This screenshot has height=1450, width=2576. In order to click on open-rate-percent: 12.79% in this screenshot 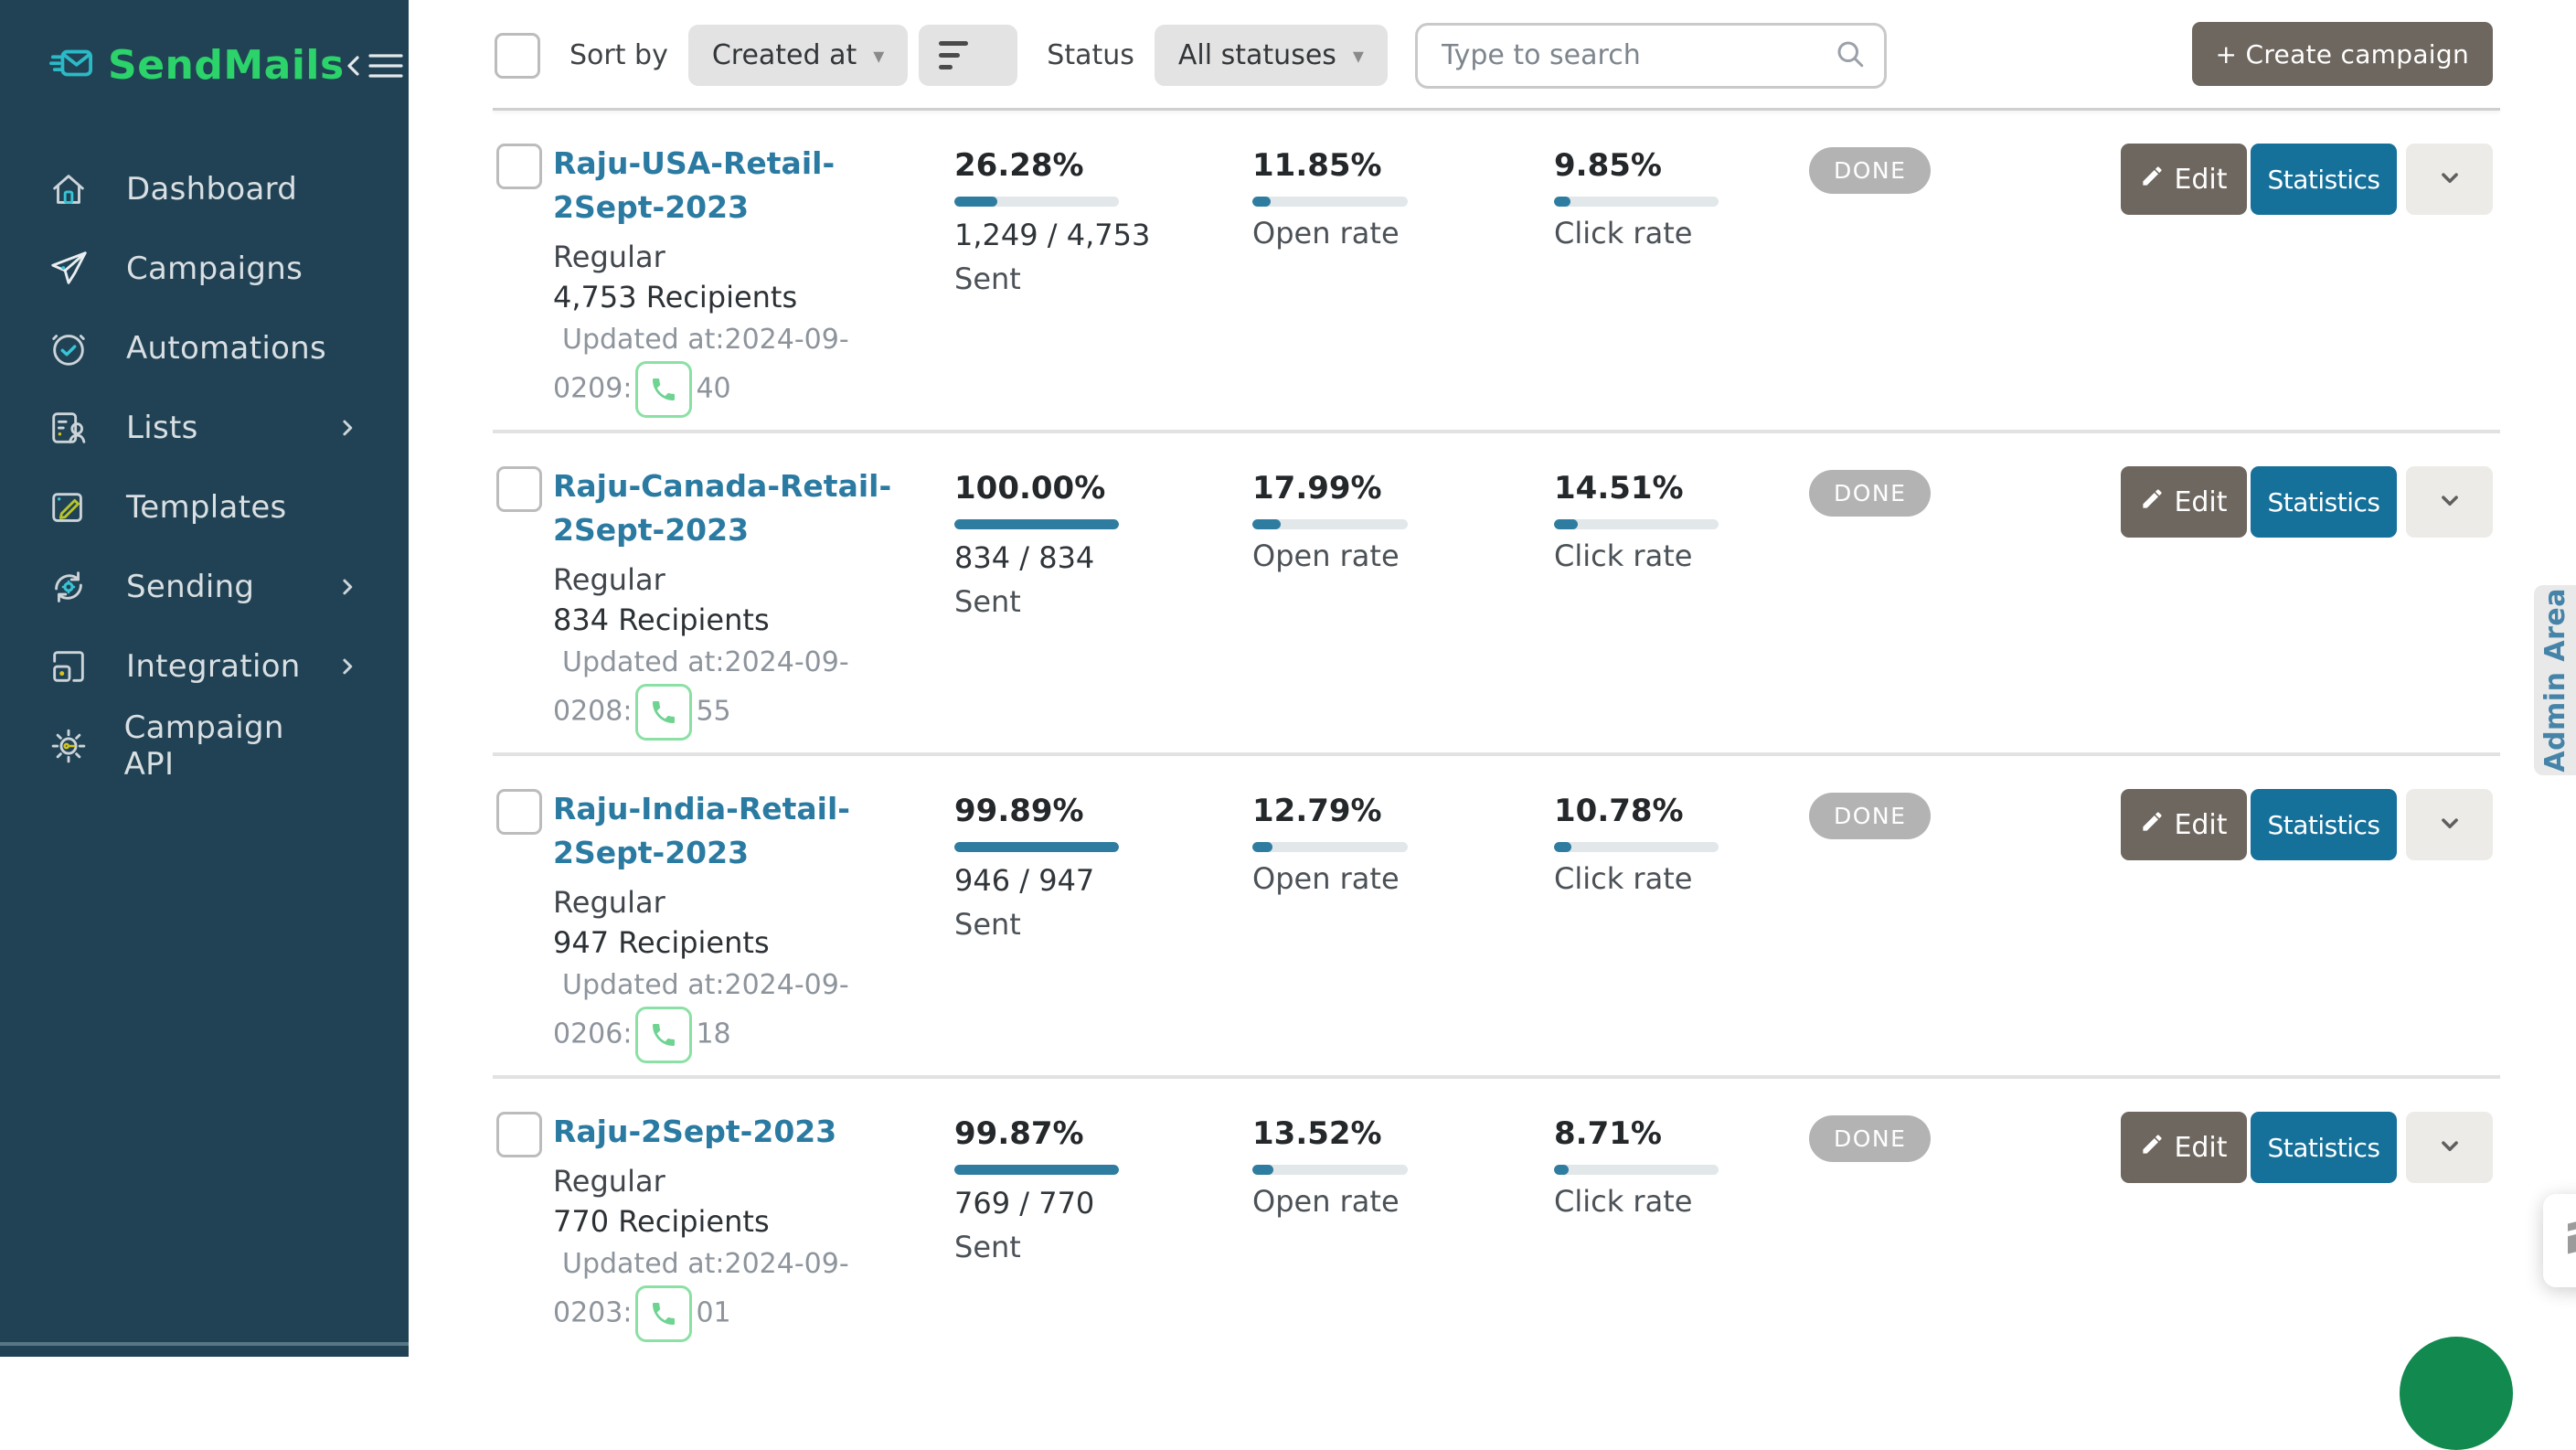, I will do `click(1317, 811)`.